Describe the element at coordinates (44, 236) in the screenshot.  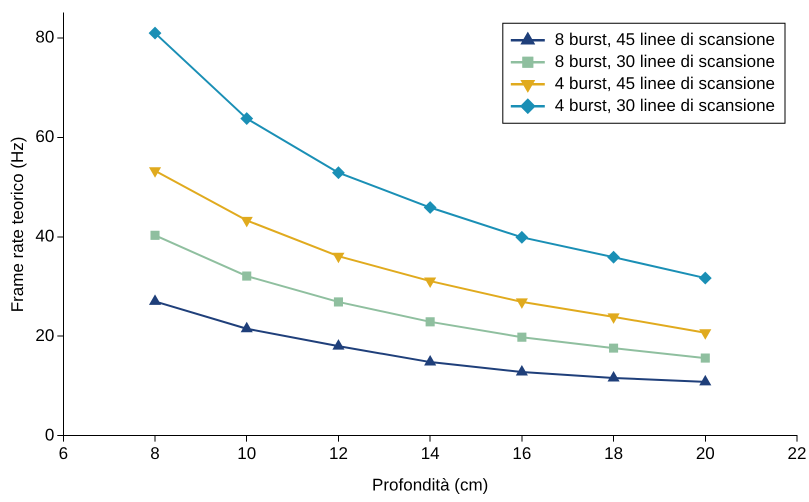
I see `y-tick-label: 40` at that location.